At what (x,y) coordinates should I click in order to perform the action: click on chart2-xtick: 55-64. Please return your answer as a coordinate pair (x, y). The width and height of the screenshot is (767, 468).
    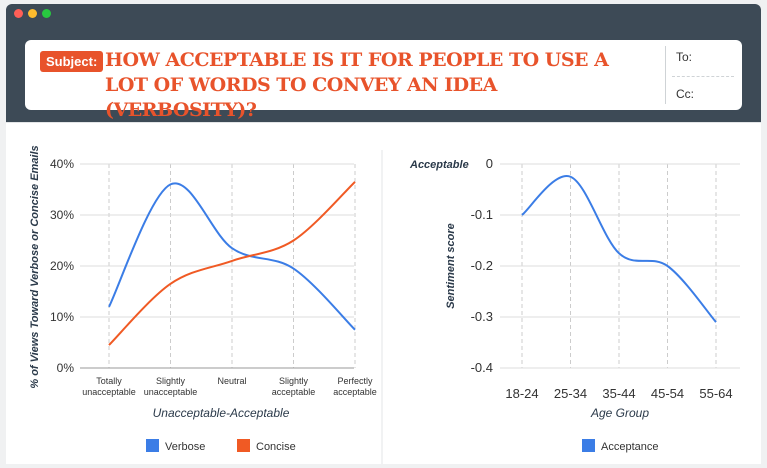
    Looking at the image, I should click on (715, 393).